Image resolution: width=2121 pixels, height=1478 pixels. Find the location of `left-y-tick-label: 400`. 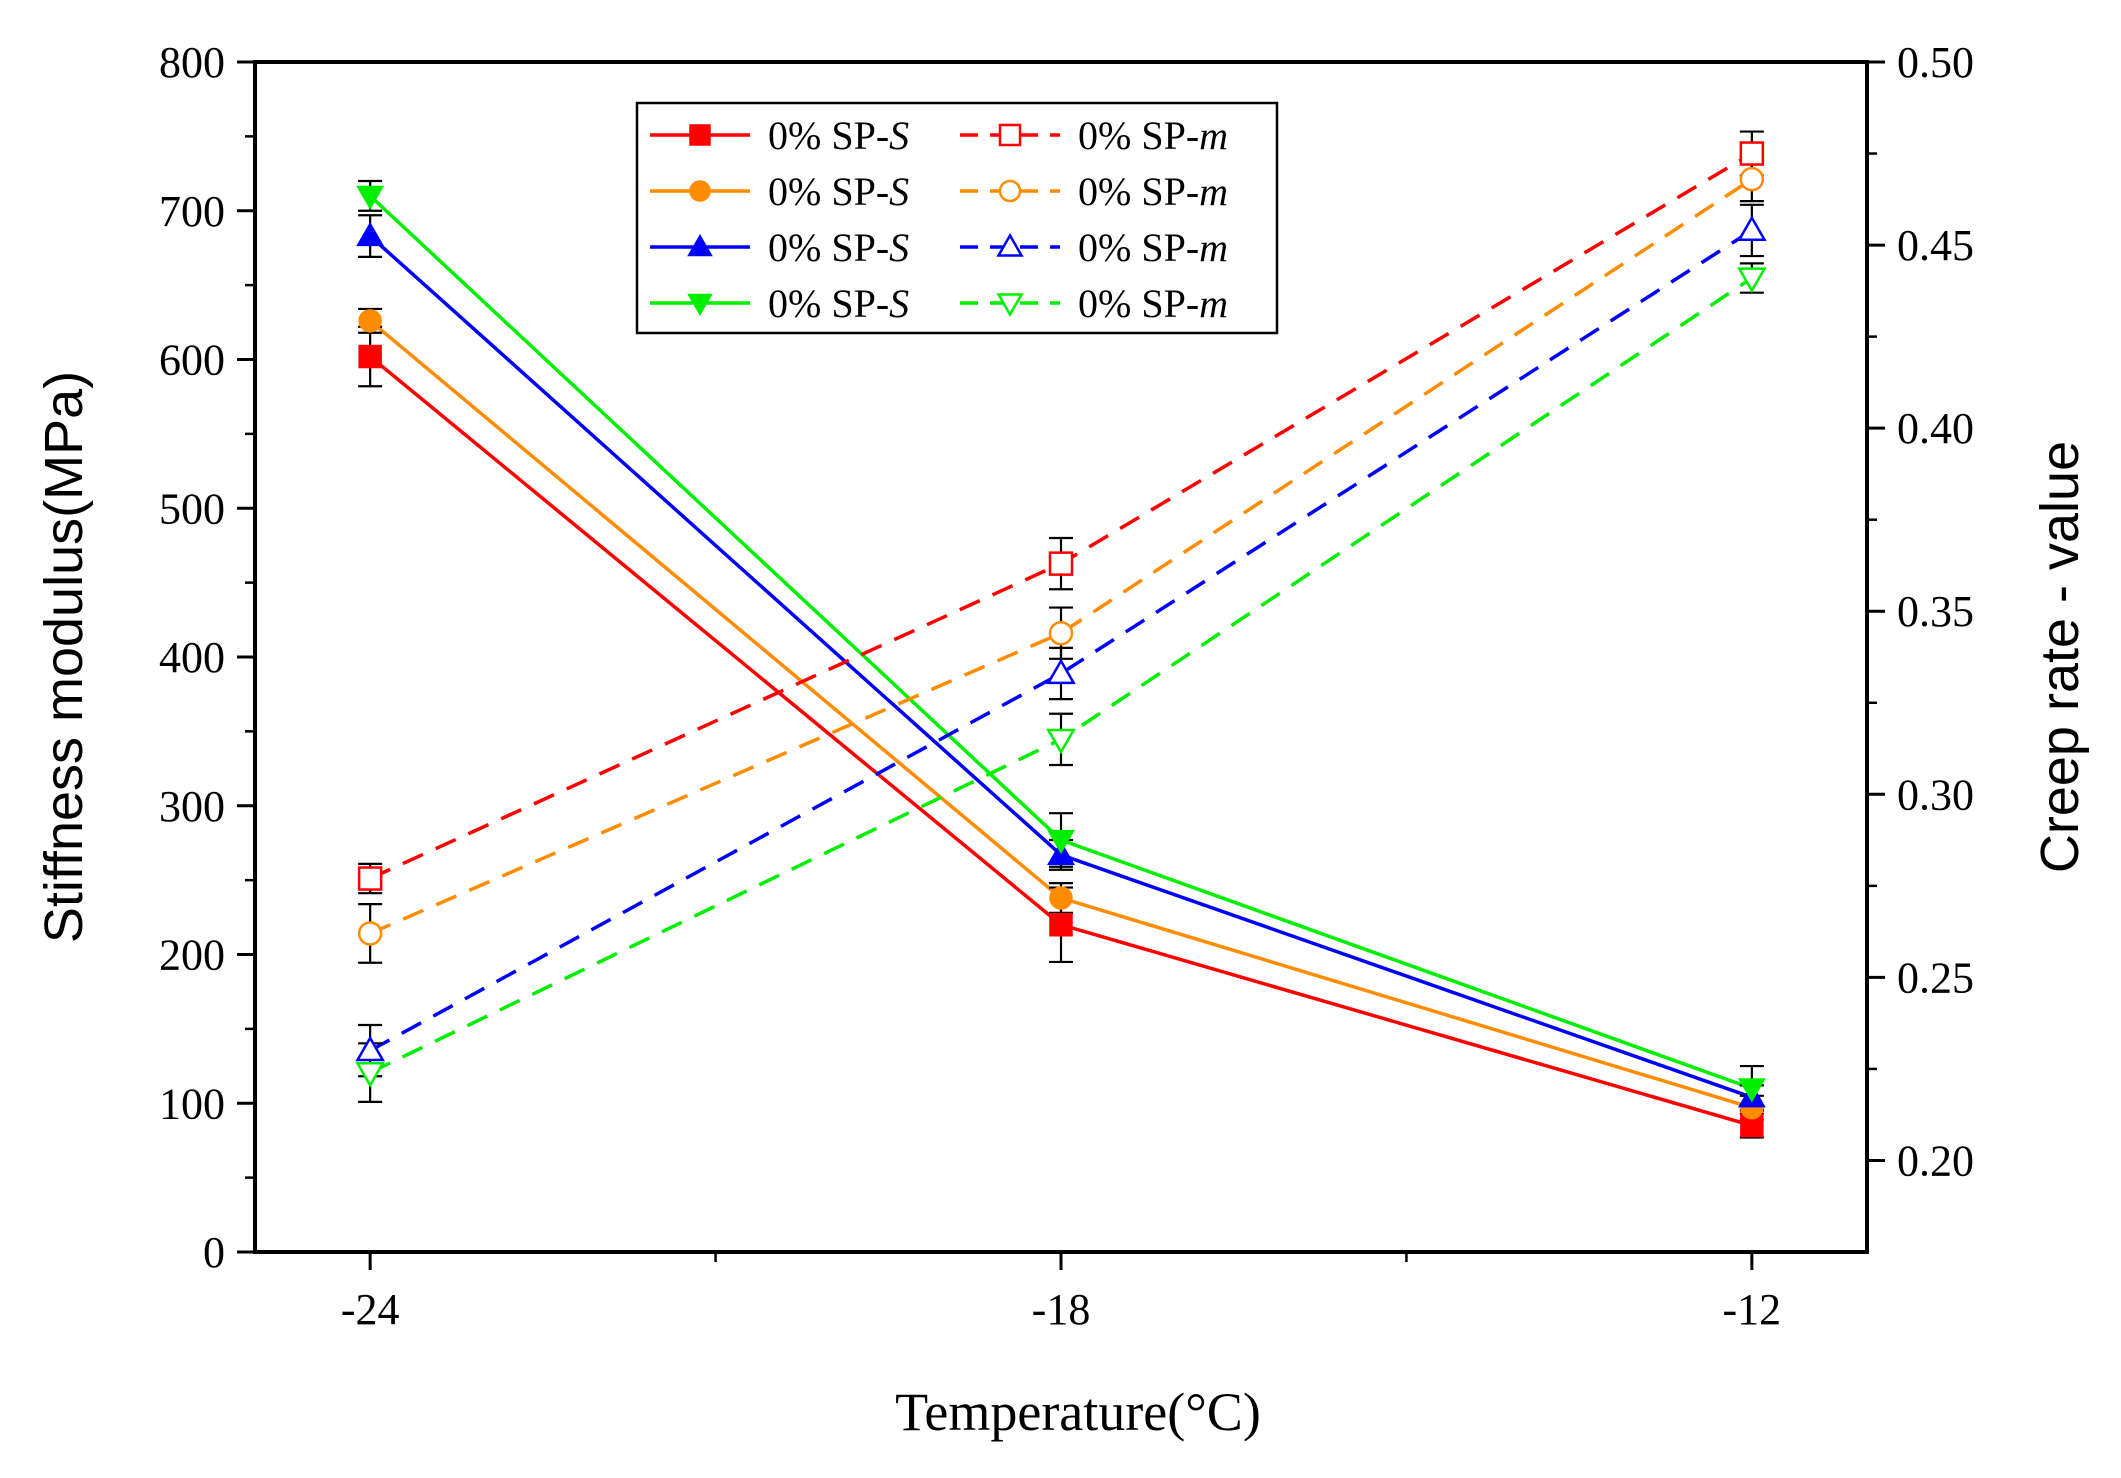

left-y-tick-label: 400 is located at coordinates (192, 657).